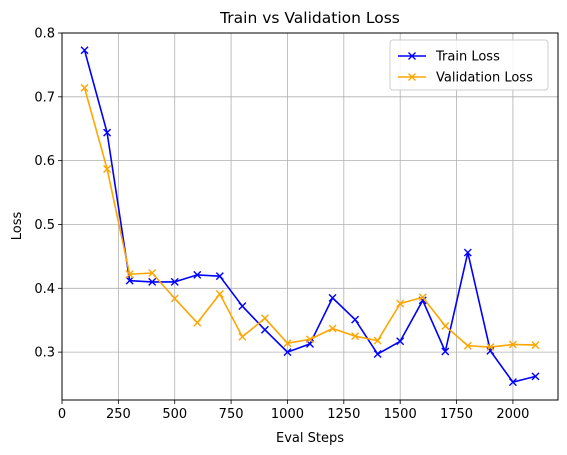  I want to click on chart-title: Train vs Validation Loss, so click(309, 18).